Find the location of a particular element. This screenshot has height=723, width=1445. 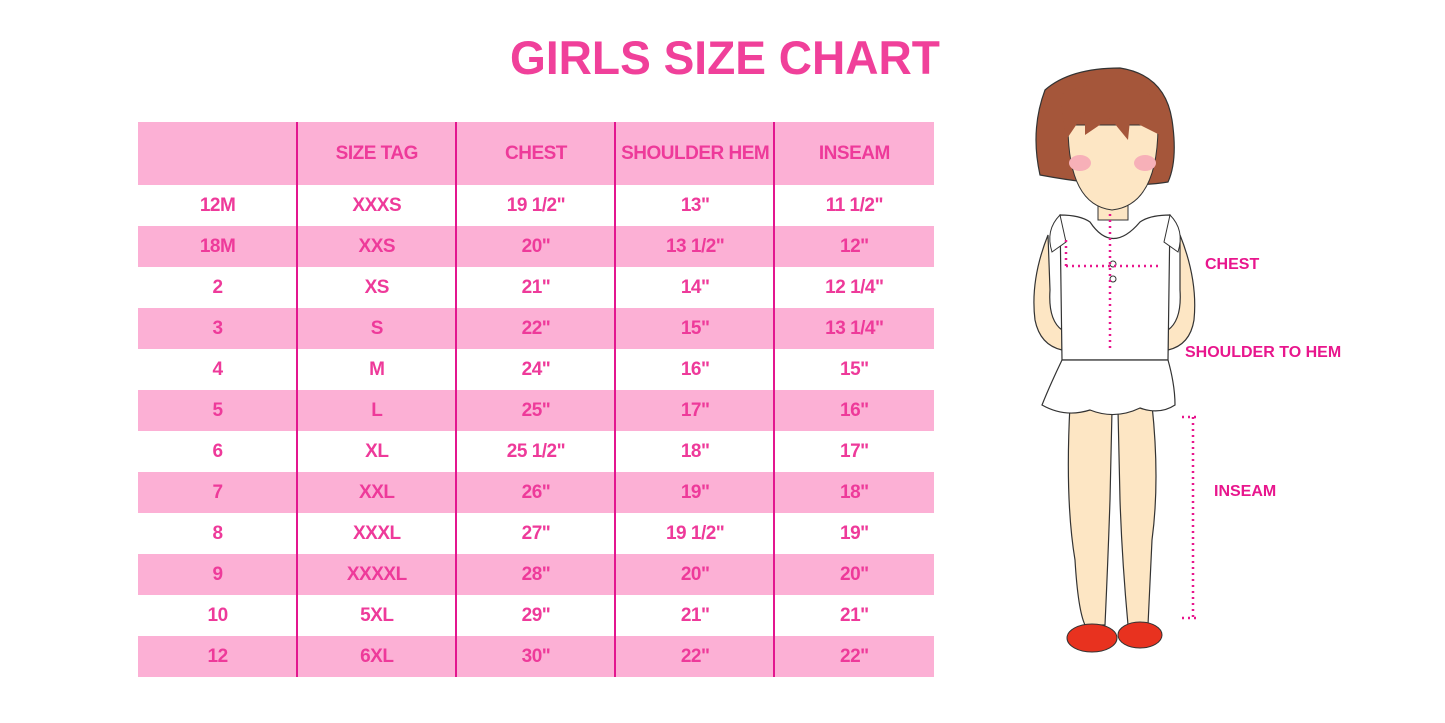

table-cell: XXS is located at coordinates (377, 246).